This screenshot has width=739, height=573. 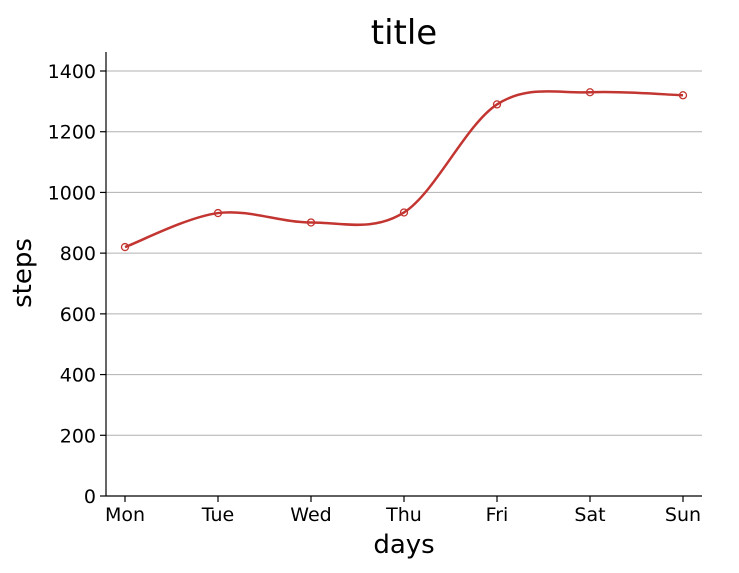 What do you see at coordinates (589, 515) in the screenshot?
I see `x-tick-label: Sat` at bounding box center [589, 515].